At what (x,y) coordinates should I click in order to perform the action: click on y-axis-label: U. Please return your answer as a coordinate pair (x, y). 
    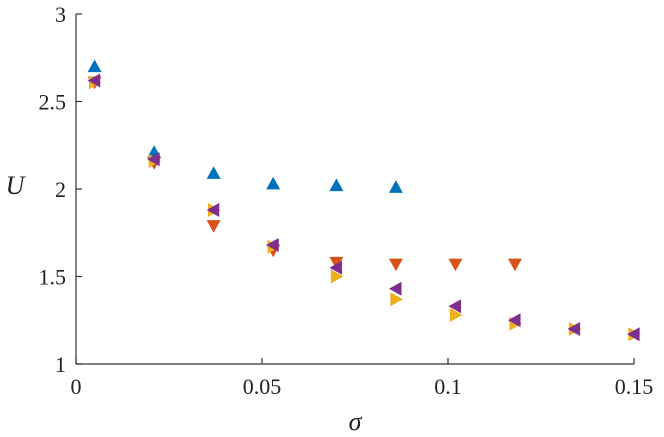
    Looking at the image, I should click on (16, 185).